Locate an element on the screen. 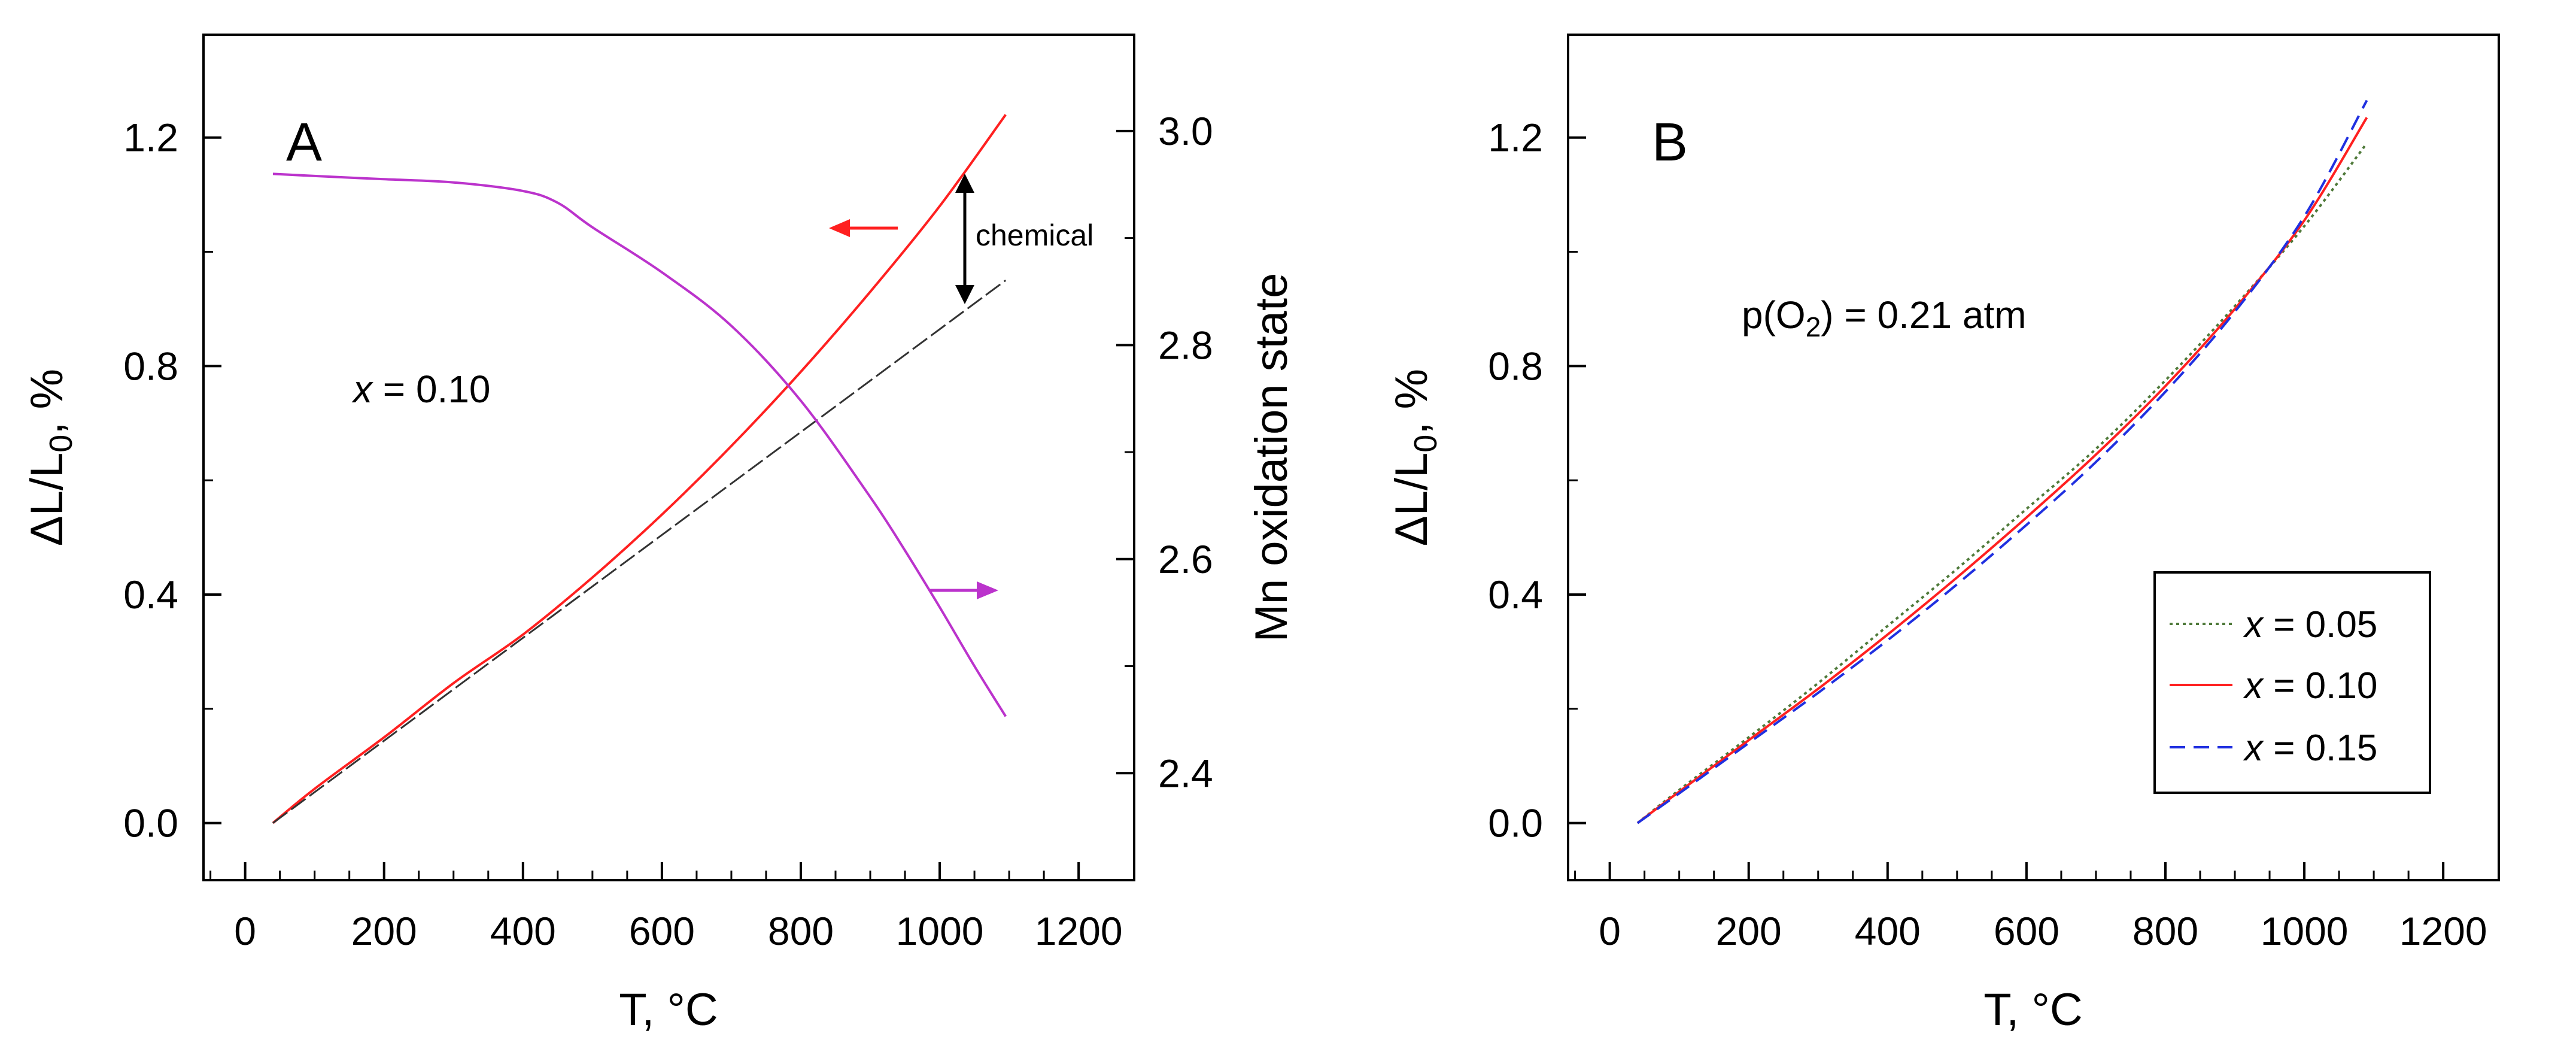 The width and height of the screenshot is (2576, 1055). legend-item-x005: x = 0.05 is located at coordinates (2273, 624).